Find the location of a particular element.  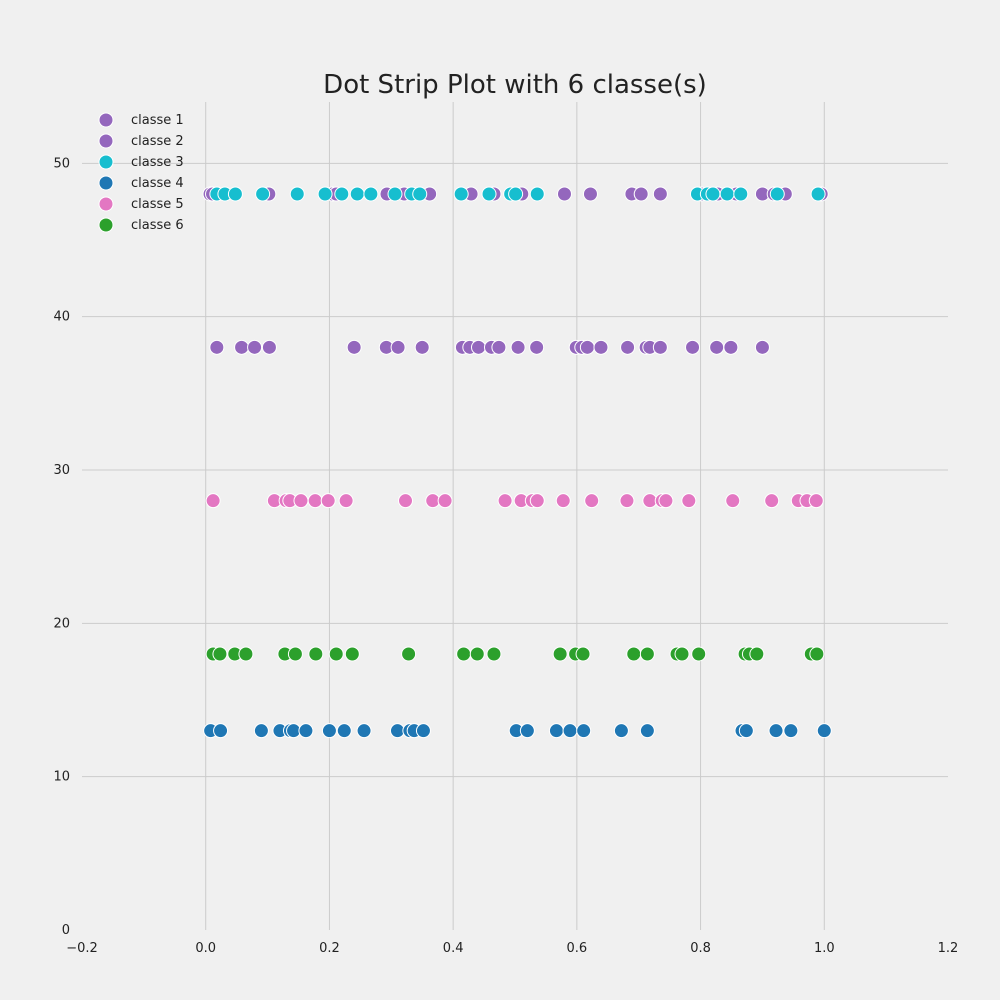

x-tick-label: 1.0 is located at coordinates (824, 948).